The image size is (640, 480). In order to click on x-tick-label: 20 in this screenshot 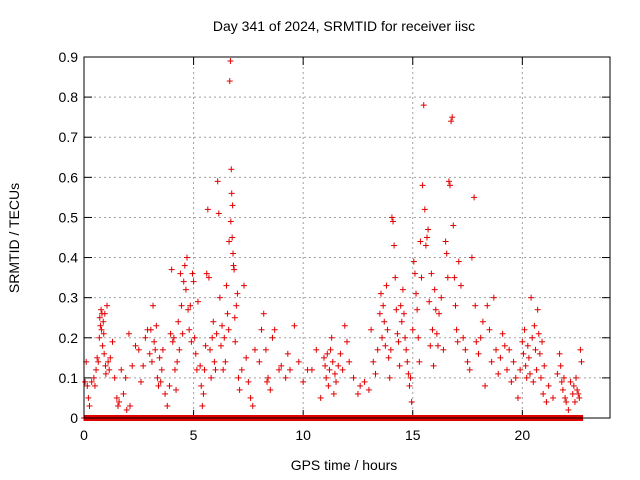, I will do `click(523, 435)`.